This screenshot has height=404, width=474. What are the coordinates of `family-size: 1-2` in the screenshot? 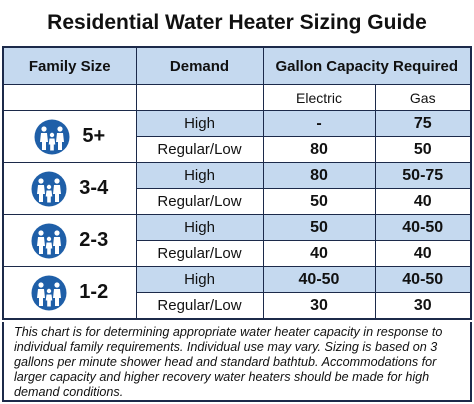 It's located at (94, 292).